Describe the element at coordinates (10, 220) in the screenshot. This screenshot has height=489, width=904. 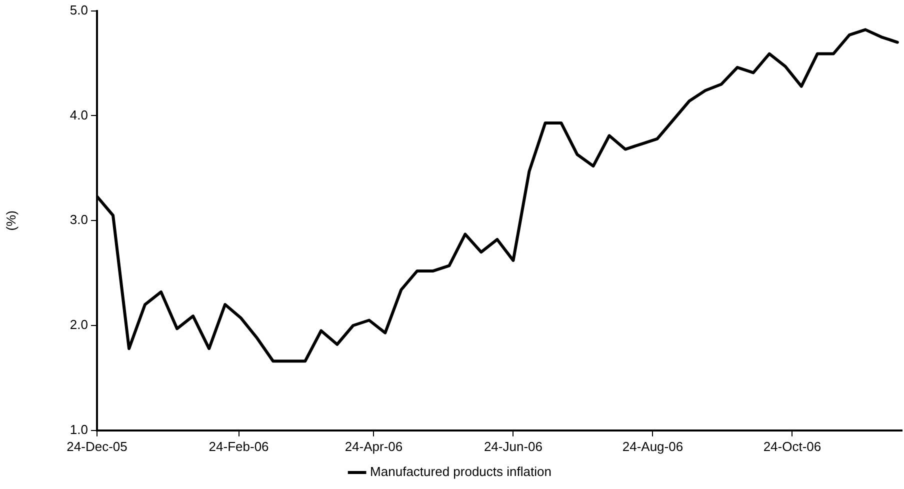
I see `y-axis-title: (%)` at that location.